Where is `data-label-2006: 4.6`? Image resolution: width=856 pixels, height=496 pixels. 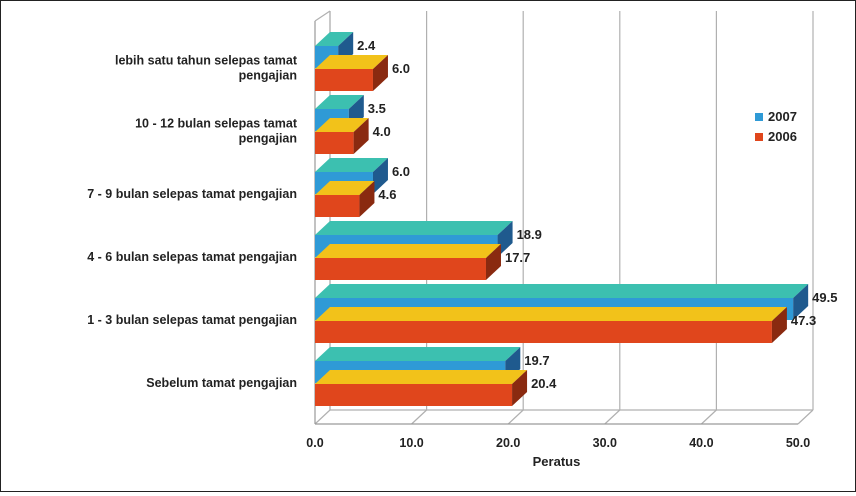
data-label-2006: 4.6 is located at coordinates (387, 194).